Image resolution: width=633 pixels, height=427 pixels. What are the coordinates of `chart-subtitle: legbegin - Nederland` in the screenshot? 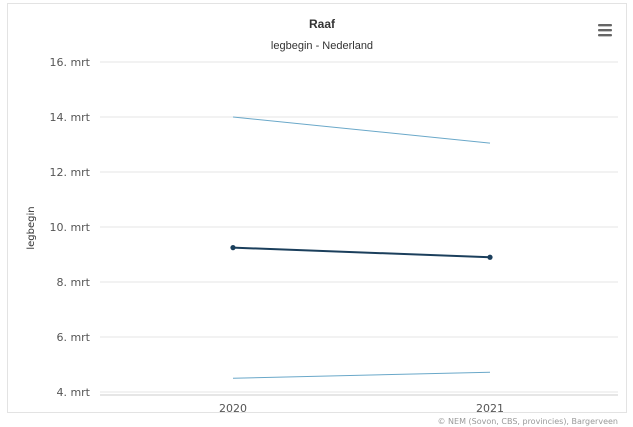 It's located at (322, 46).